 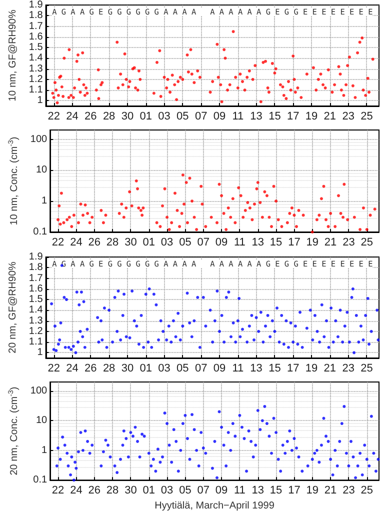 I want to click on y-axis-title: 20 nm, GF@RH90%, so click(x=13, y=307).